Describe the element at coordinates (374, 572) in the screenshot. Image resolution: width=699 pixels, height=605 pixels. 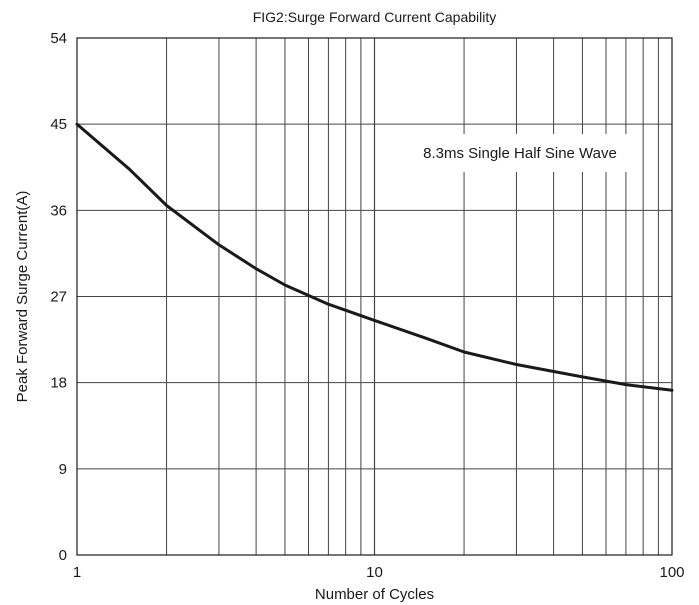
I see `x-tick-label: 10` at that location.